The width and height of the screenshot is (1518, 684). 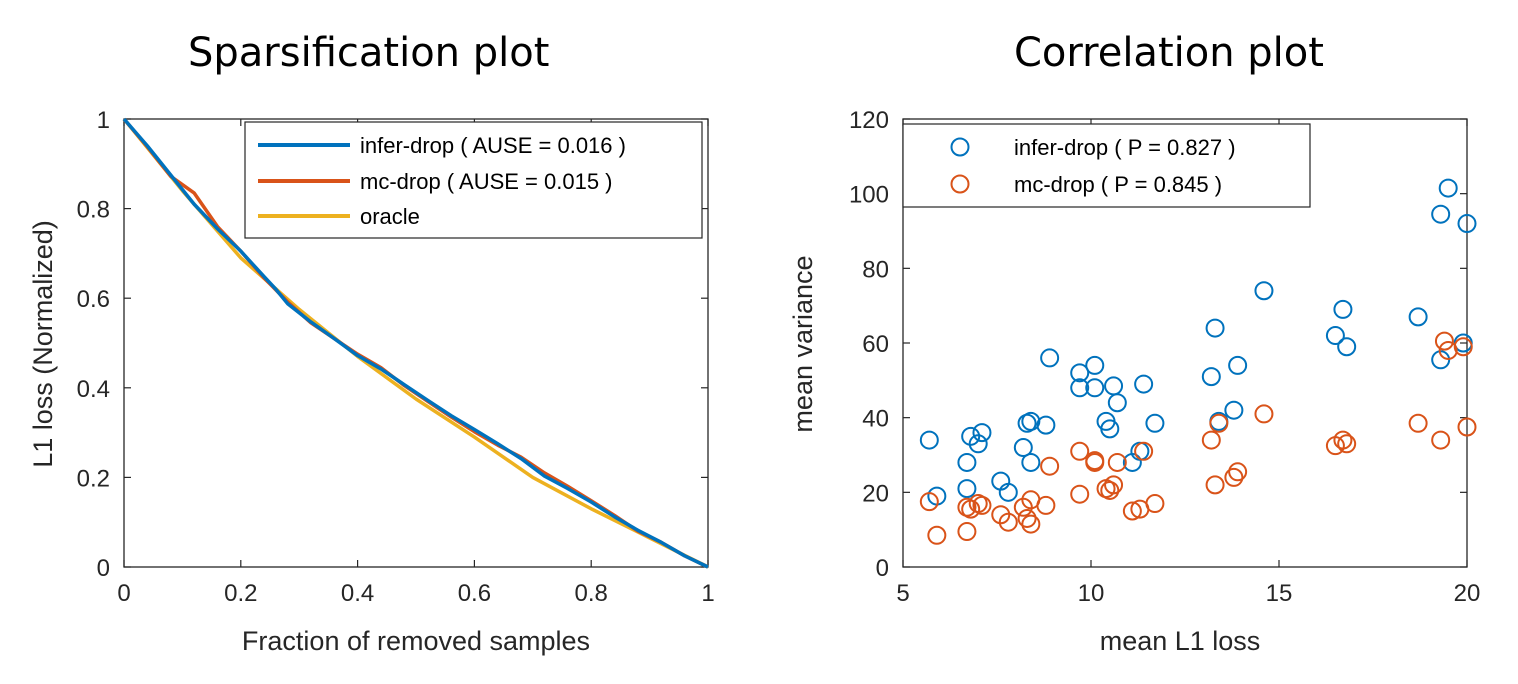 What do you see at coordinates (103, 120) in the screenshot?
I see `y-tick-label: 1` at bounding box center [103, 120].